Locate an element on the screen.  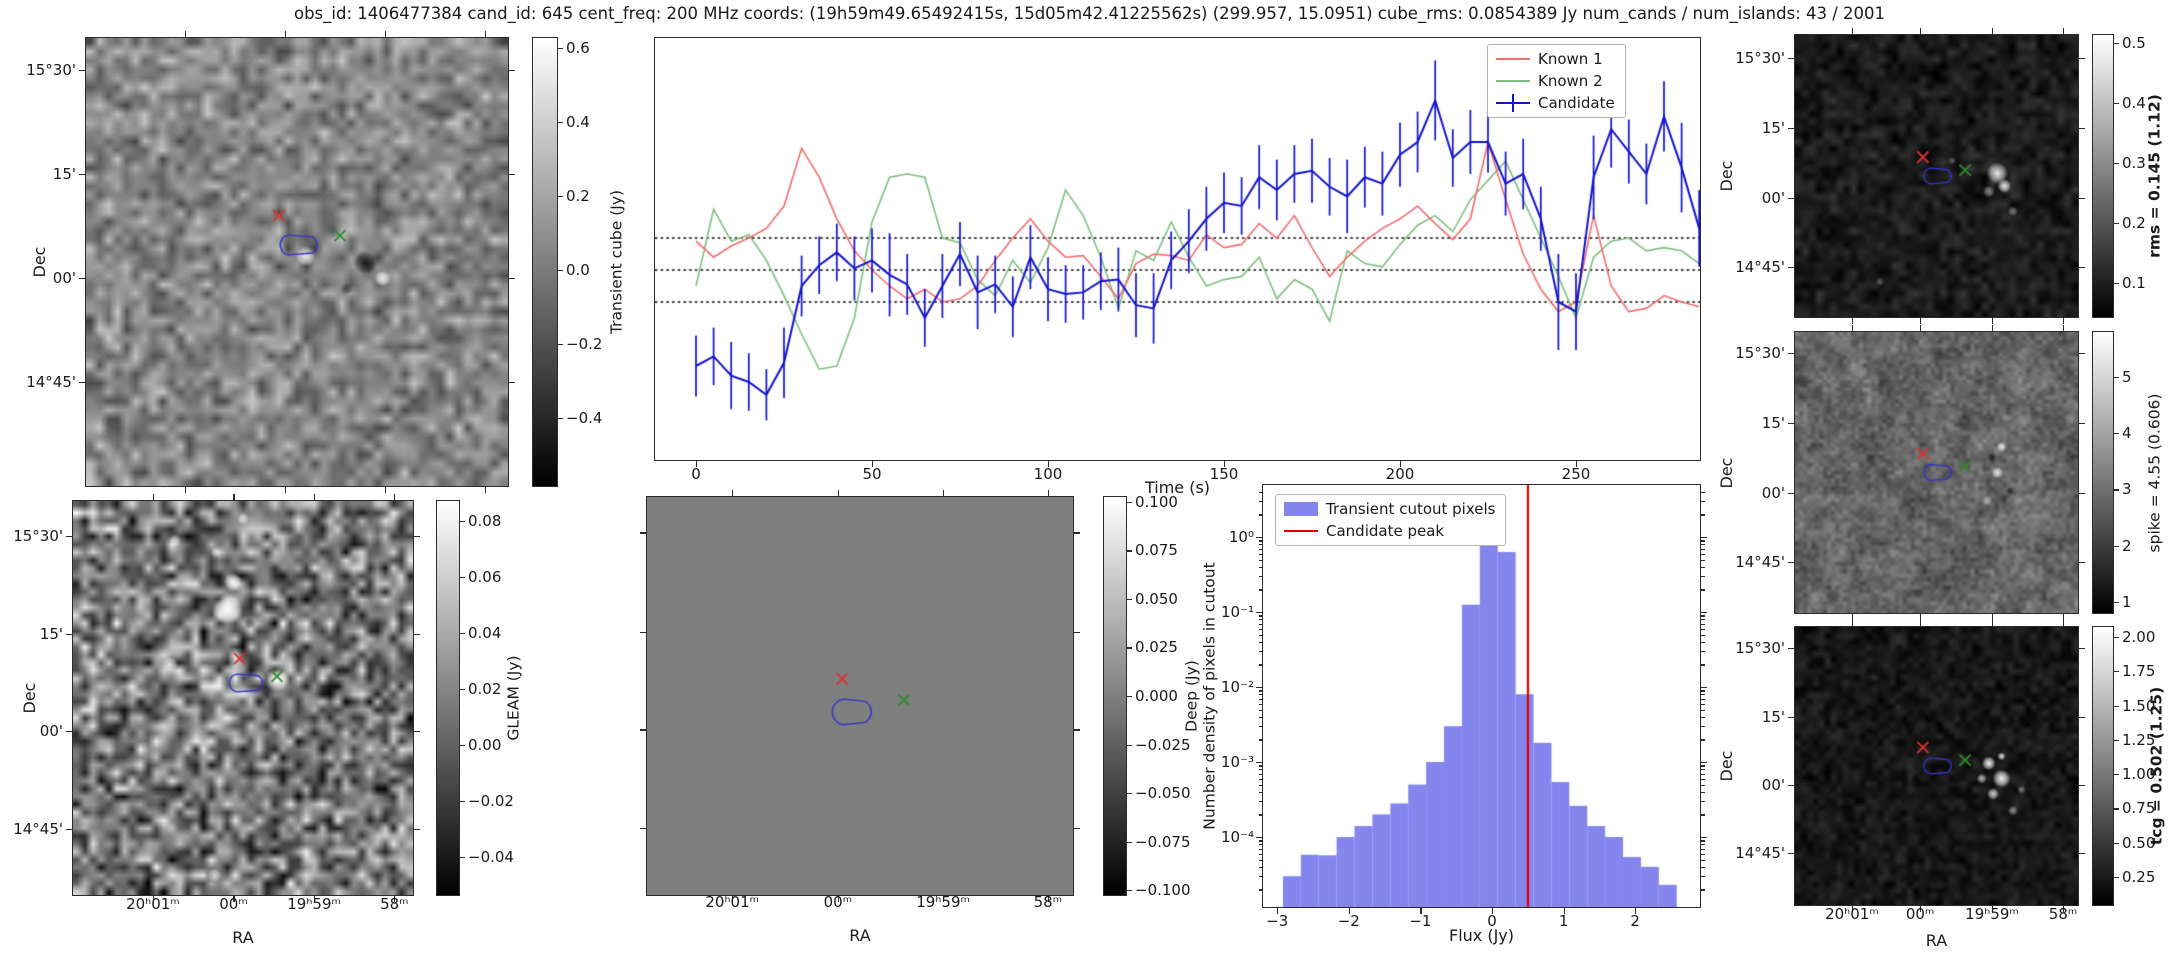
legend-label: Candidate peak is located at coordinates (1385, 531).